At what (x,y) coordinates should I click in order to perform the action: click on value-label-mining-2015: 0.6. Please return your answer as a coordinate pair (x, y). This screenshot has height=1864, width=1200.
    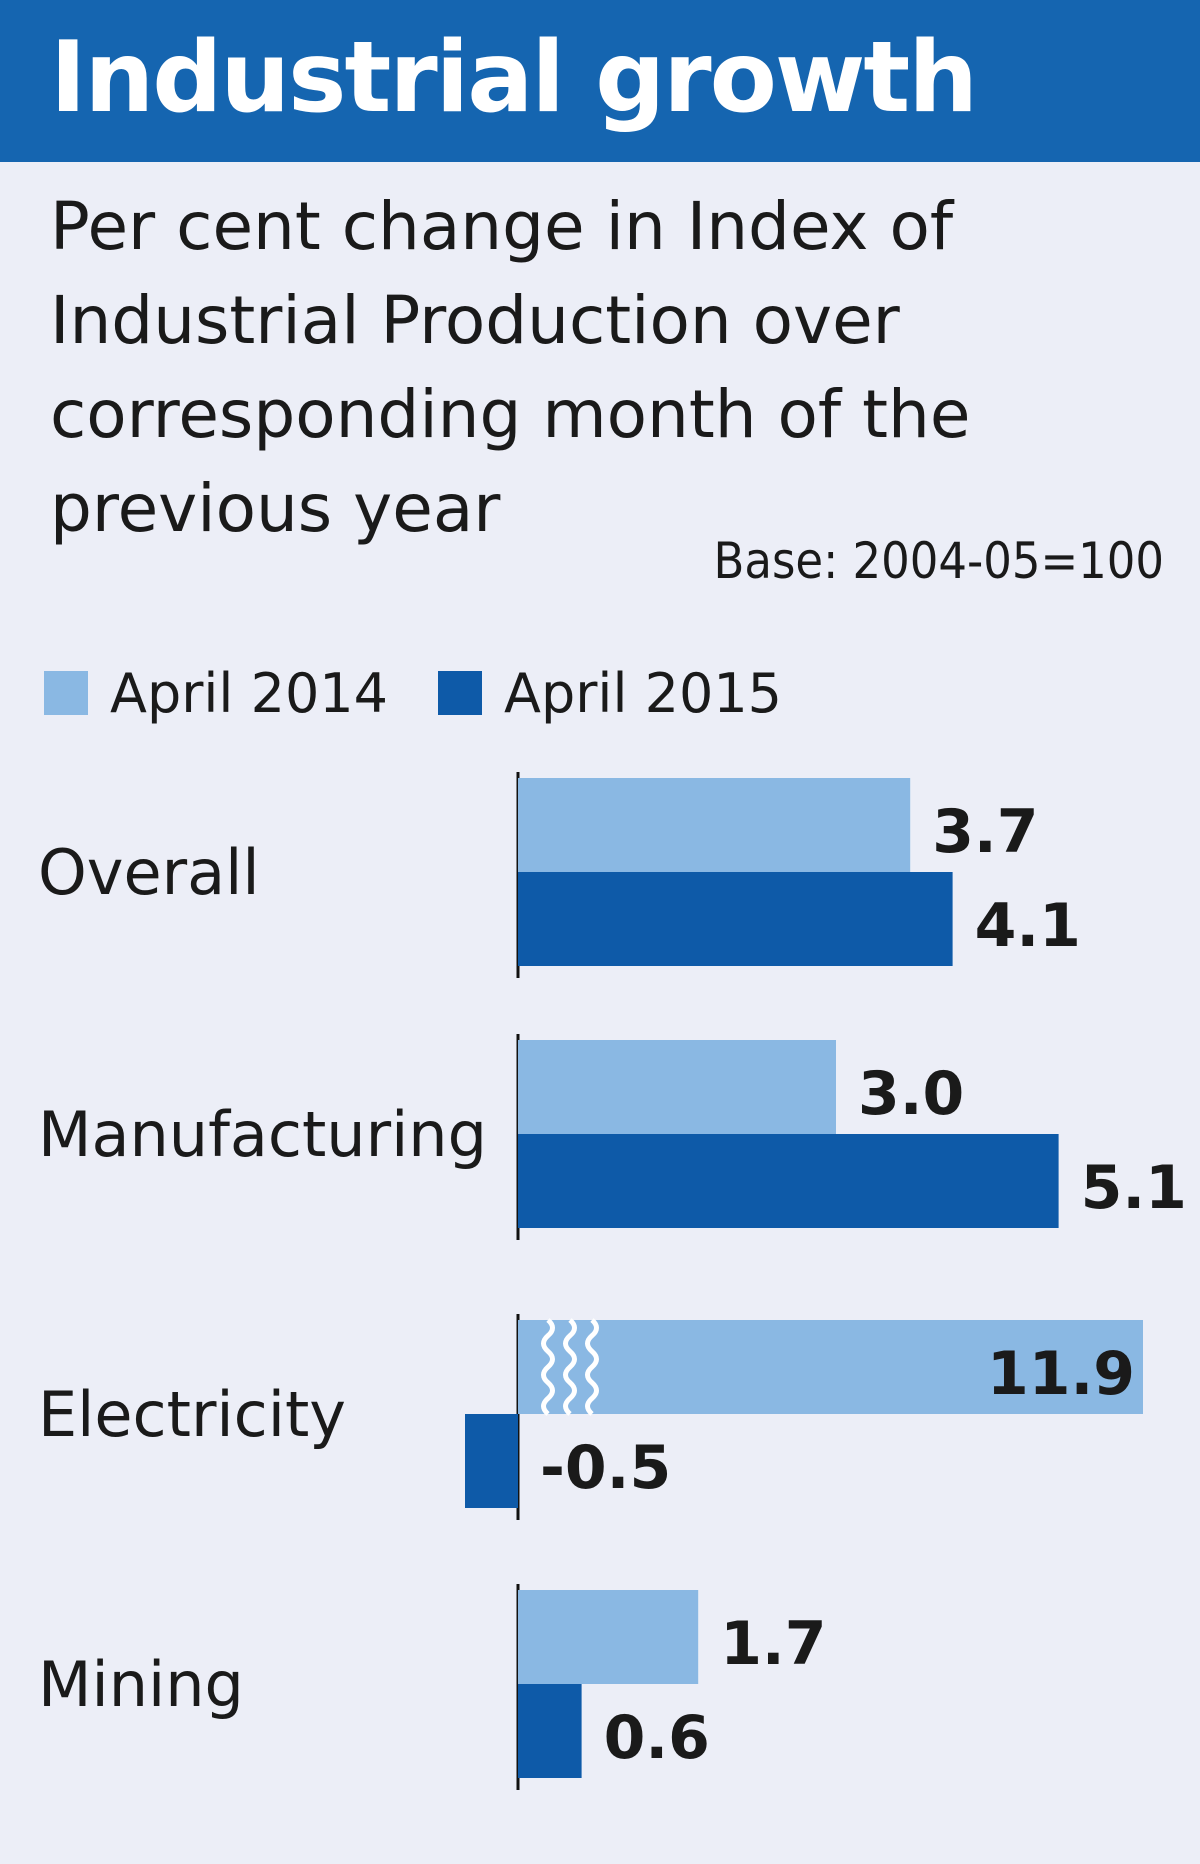
    Looking at the image, I should click on (657, 1738).